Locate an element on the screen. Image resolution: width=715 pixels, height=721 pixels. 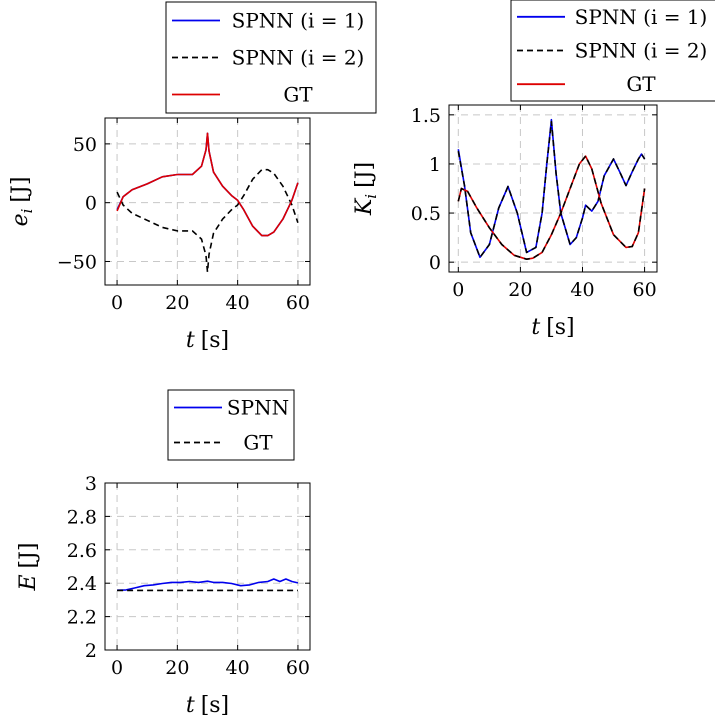
series-line-spnn-i-1- is located at coordinates (551, 188).